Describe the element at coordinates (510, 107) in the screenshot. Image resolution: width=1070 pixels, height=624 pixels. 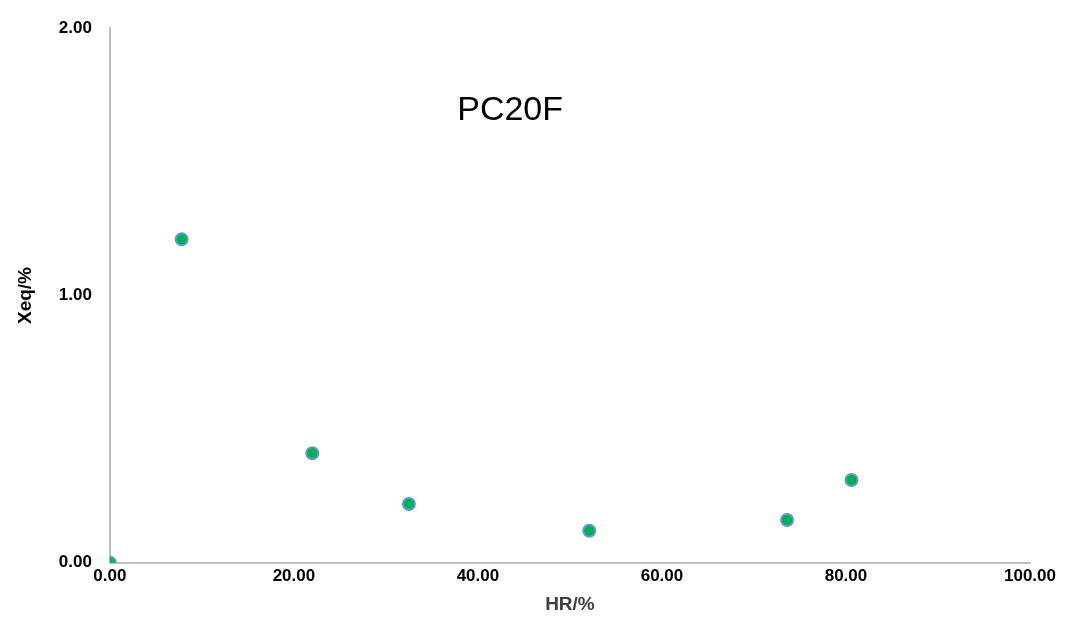
I see `text: PC20F` at that location.